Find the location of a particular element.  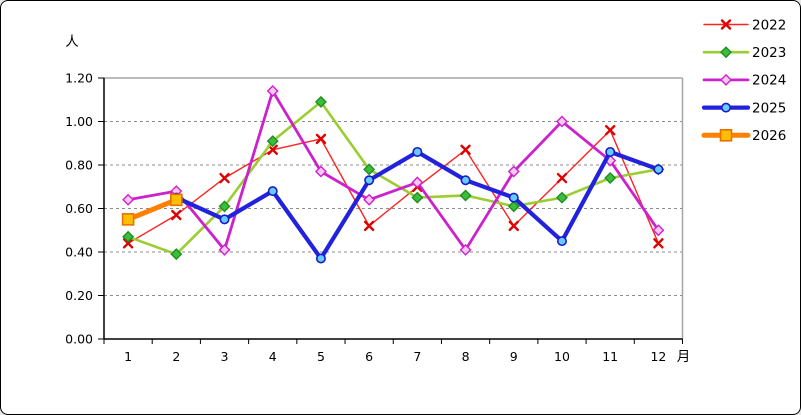

marker-2024-m9 is located at coordinates (513, 171).